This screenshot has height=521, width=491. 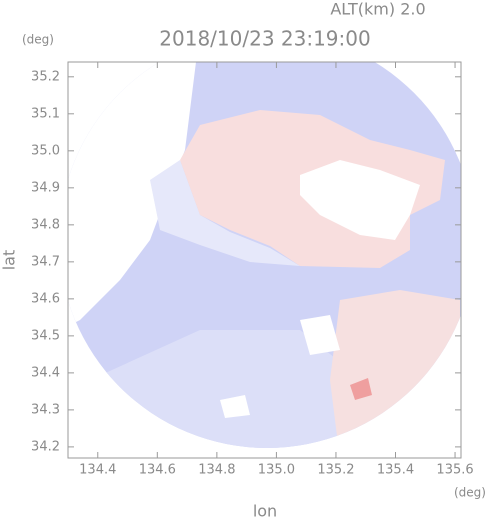 I want to click on x-tick-label: 134.4, so click(x=97, y=470).